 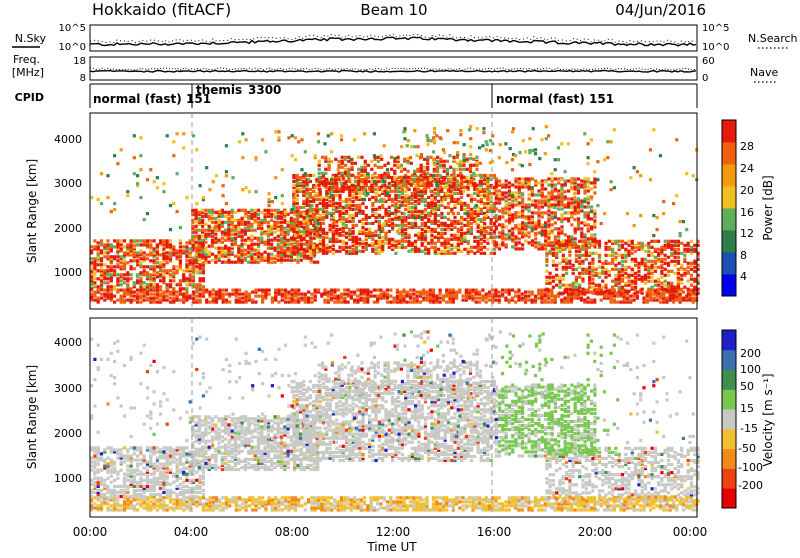 I want to click on noise-tick-right-bottom: 10^0, so click(x=715, y=47).